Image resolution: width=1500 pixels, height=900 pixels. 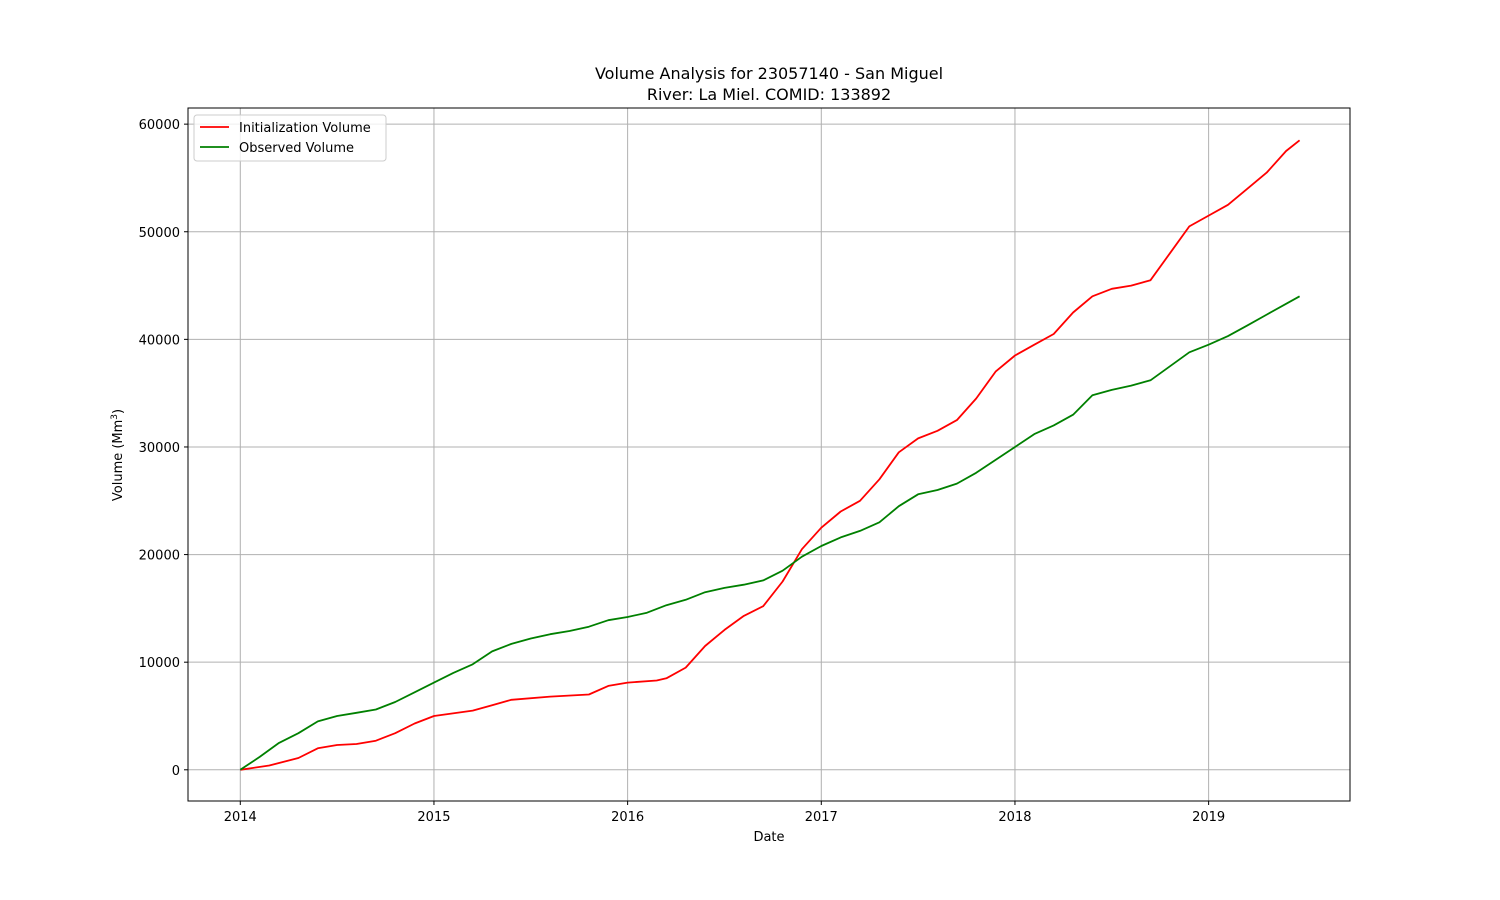 What do you see at coordinates (1014, 817) in the screenshot?
I see `x-tick-label: 2018` at bounding box center [1014, 817].